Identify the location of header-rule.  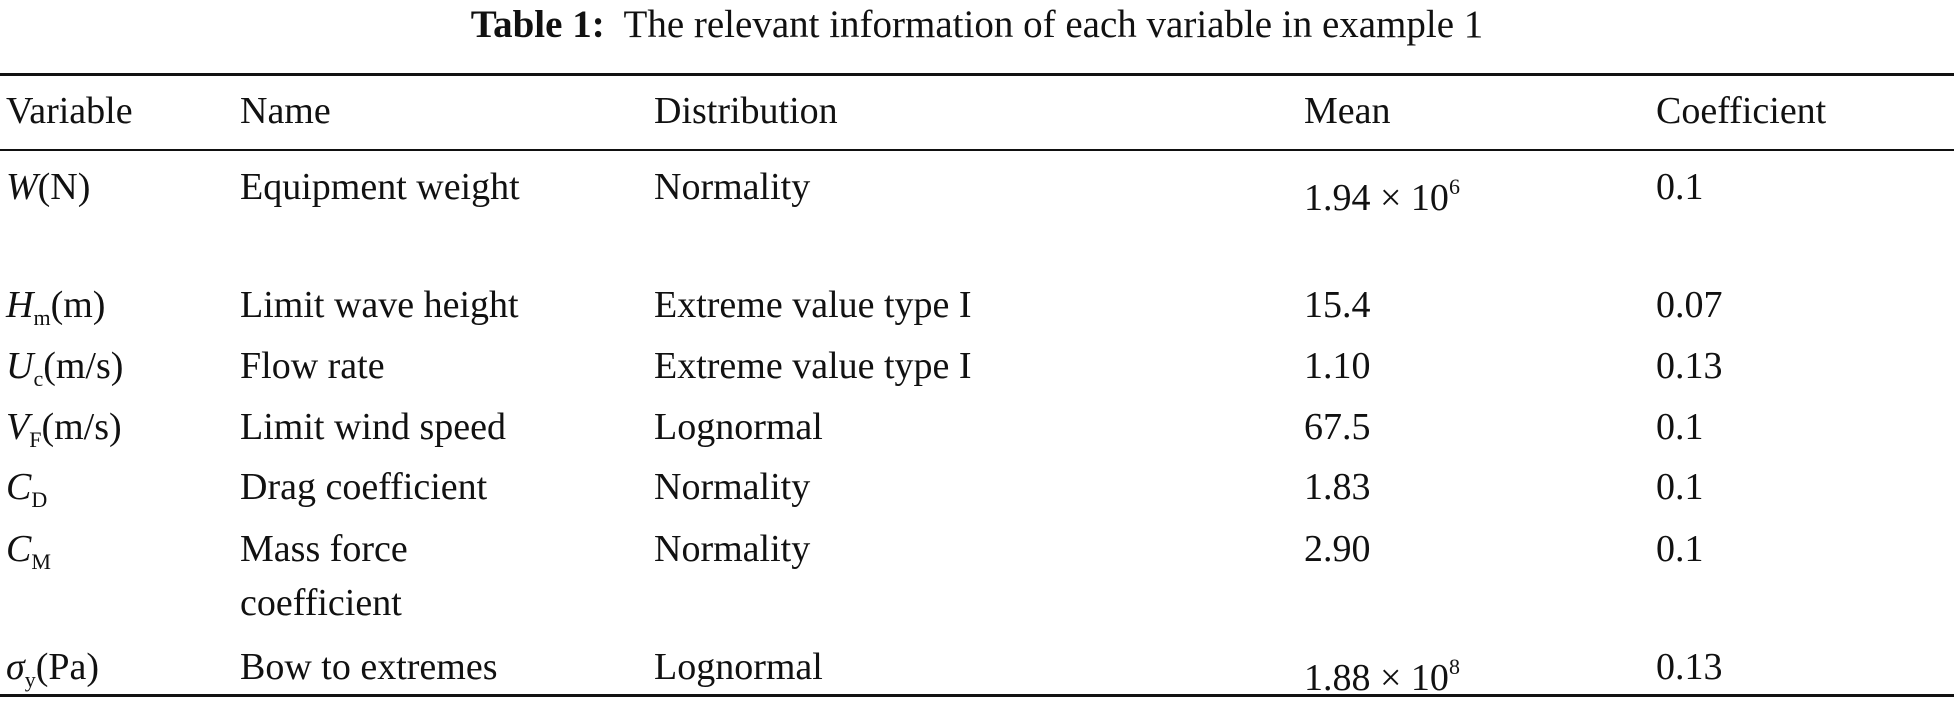
(977, 150).